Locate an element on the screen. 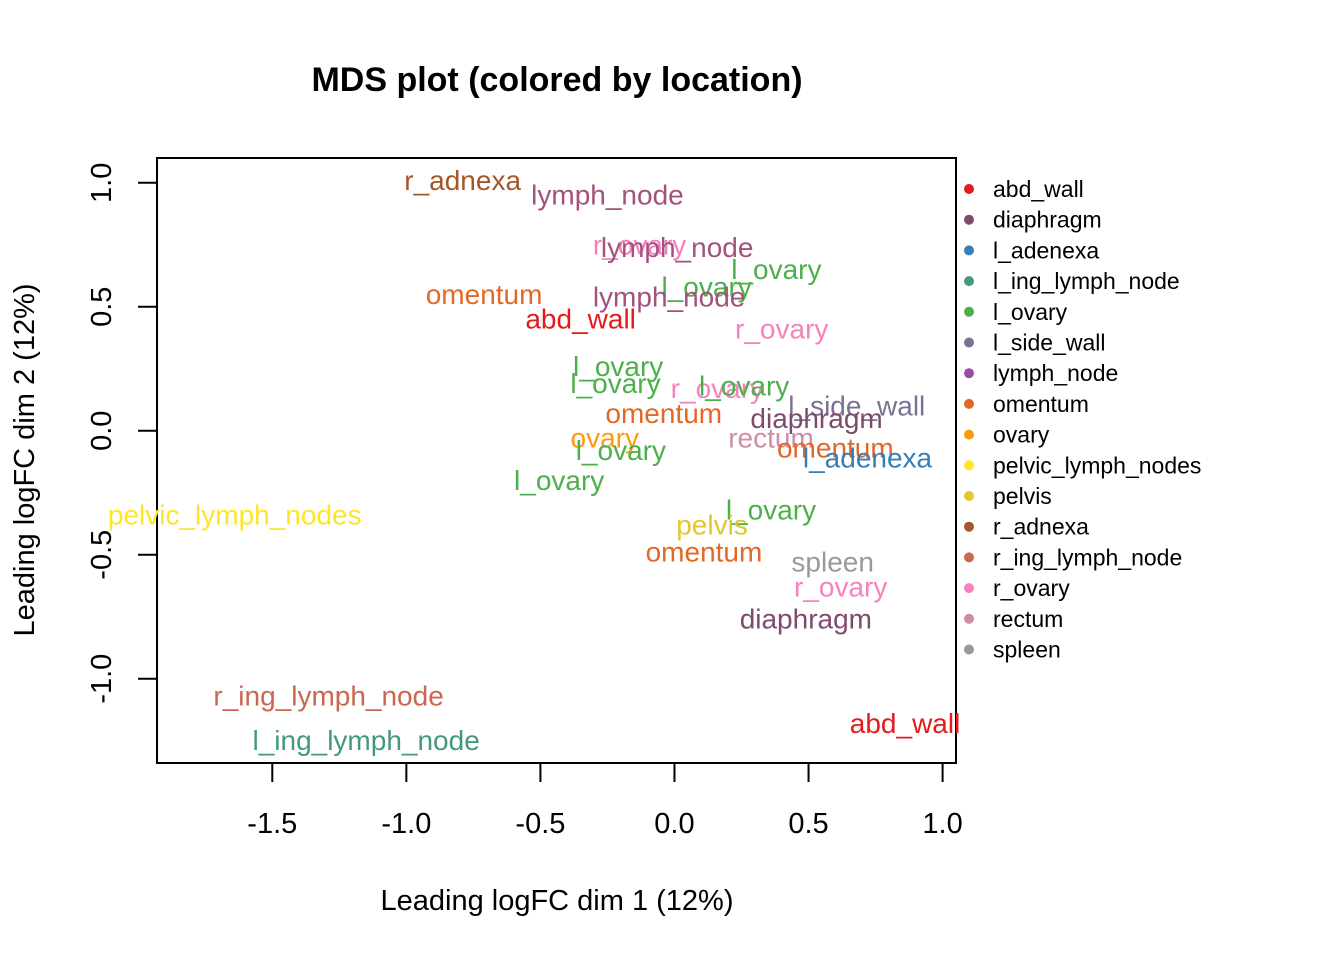 Image resolution: width=1344 pixels, height=960 pixels. legend-label: l_side_wall is located at coordinates (1049, 343).